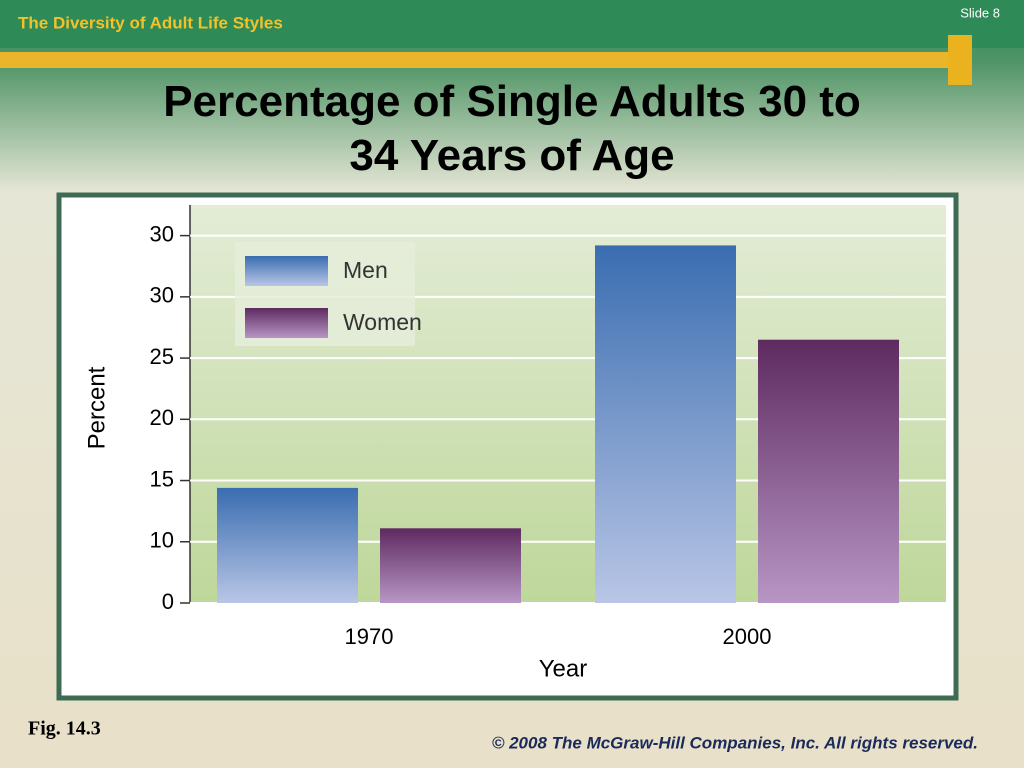  Describe the element at coordinates (960, 60) in the screenshot. I see `accent-square` at that location.